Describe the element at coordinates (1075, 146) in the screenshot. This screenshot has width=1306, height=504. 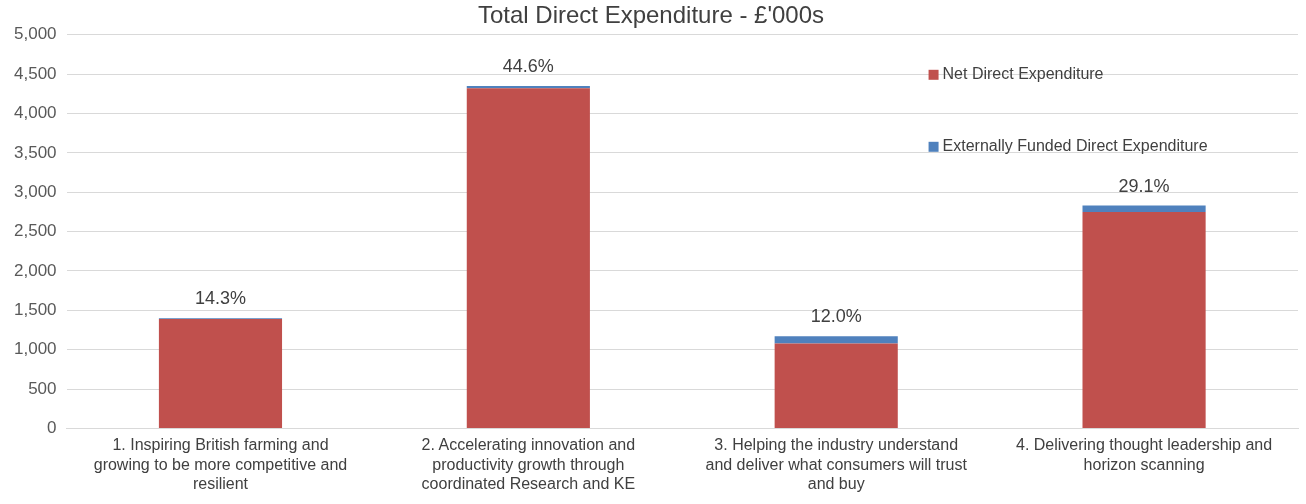
I see `legend-label: Externally Funded Direct Expenditure` at that location.